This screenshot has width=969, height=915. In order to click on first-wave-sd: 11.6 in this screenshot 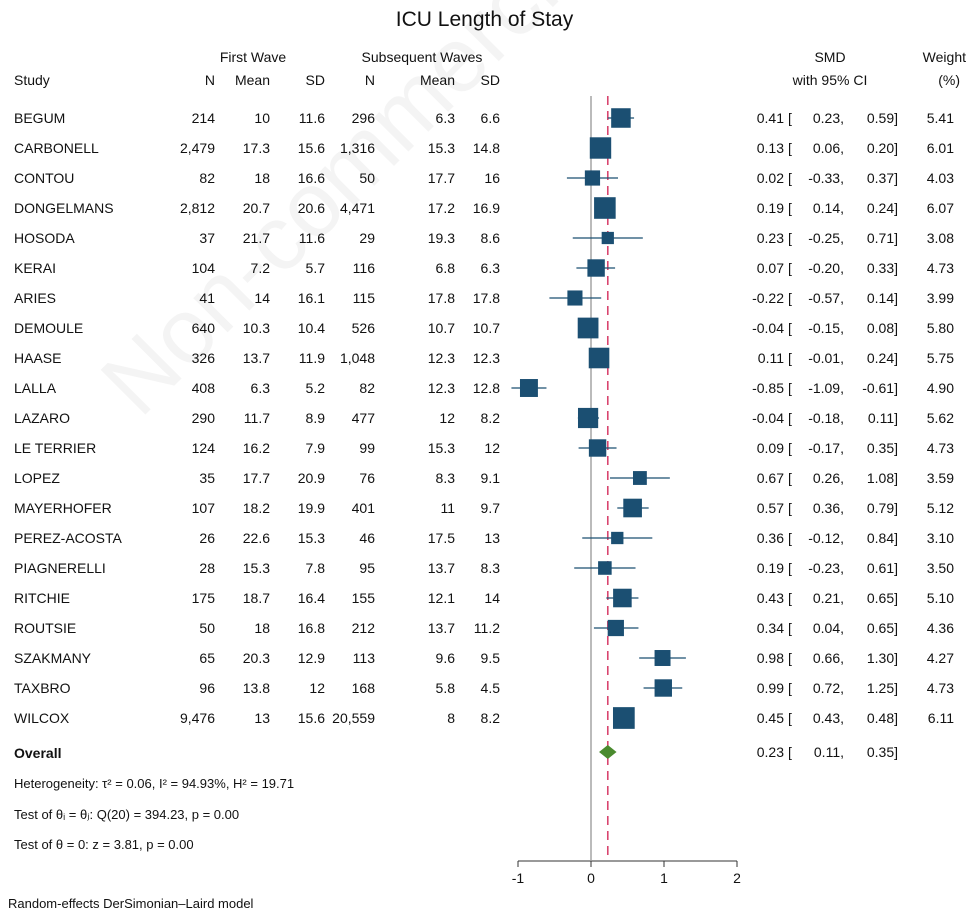, I will do `click(311, 238)`.